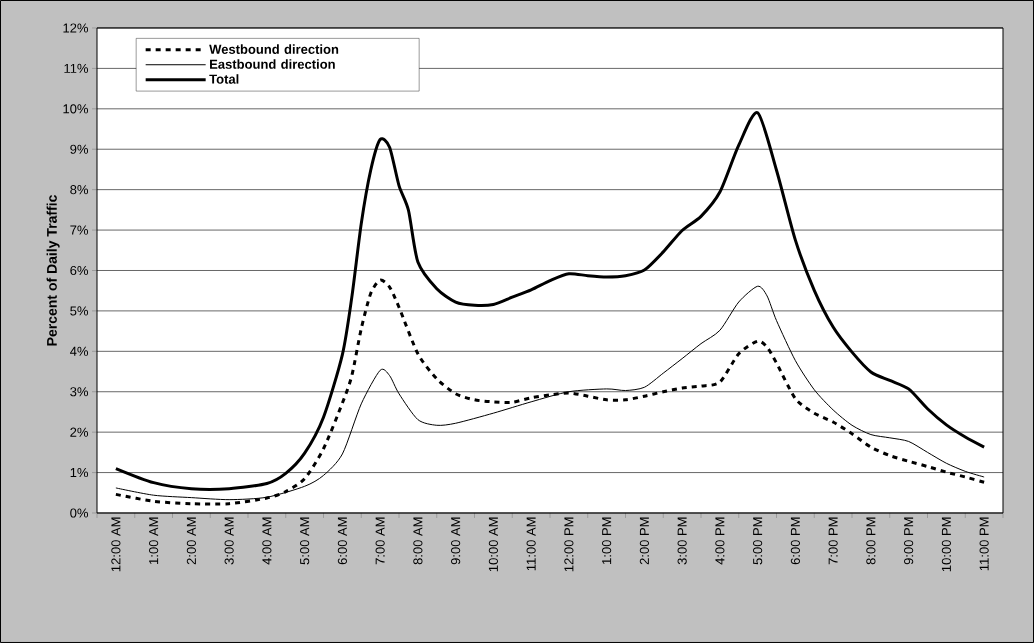  I want to click on x-tick-label: 2:00 AM, so click(191, 541).